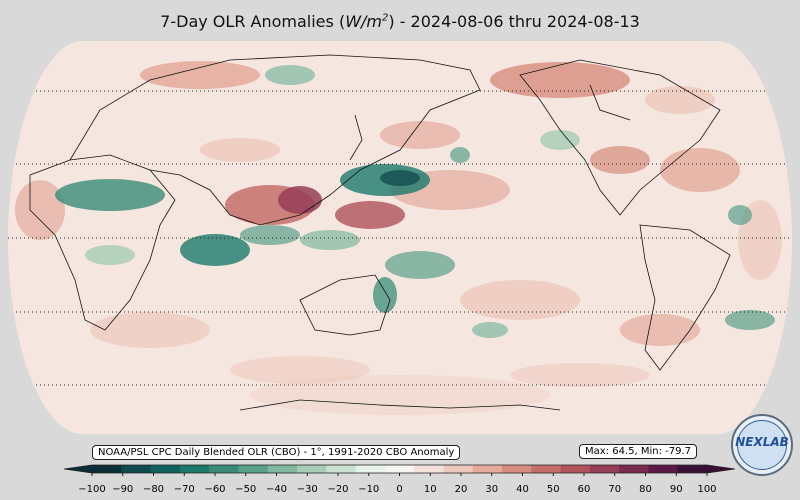 The width and height of the screenshot is (800, 500). I want to click on colorbar-tick-label: 70, so click(615, 489).